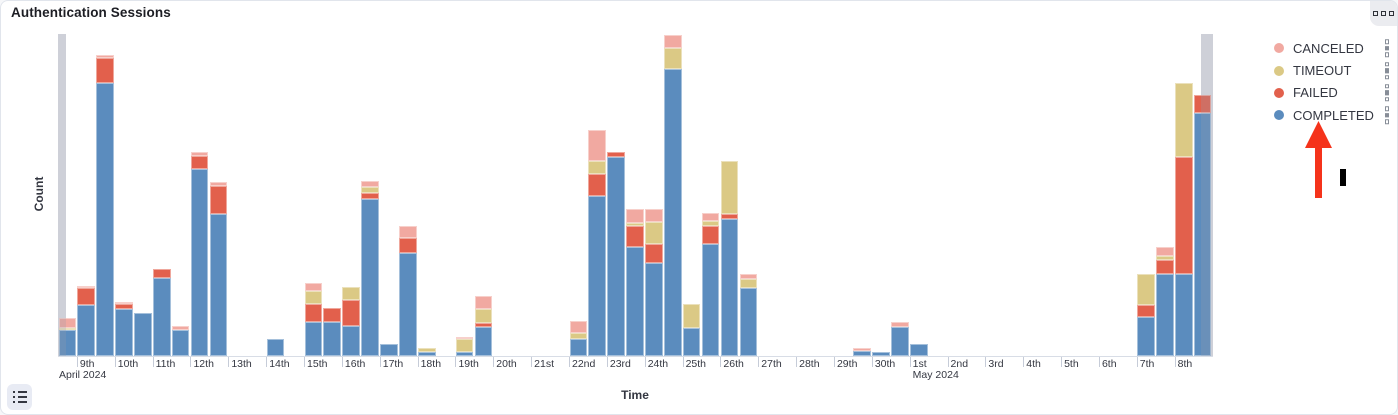 The width and height of the screenshot is (1398, 415). What do you see at coordinates (1332, 93) in the screenshot?
I see `legend-item-failed: FAILED` at bounding box center [1332, 93].